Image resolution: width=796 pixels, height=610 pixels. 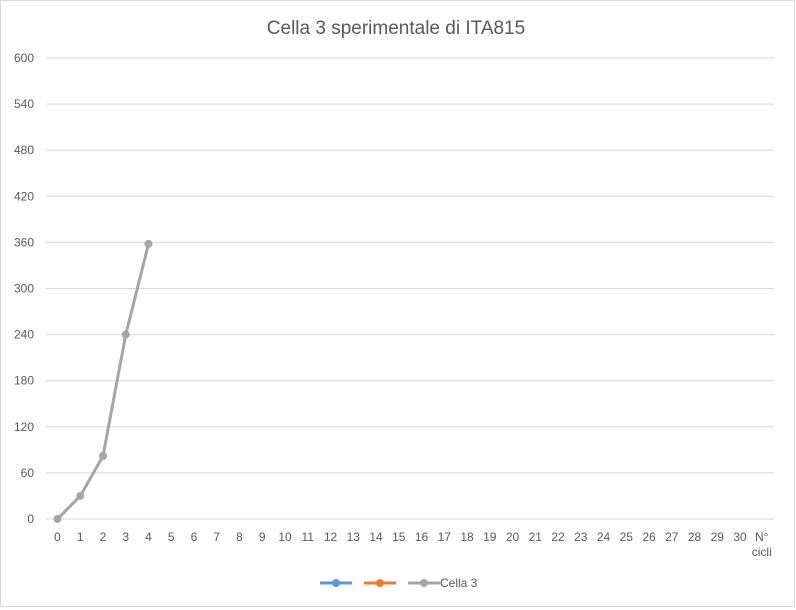 I want to click on x-tick-label: 1, so click(x=80, y=537).